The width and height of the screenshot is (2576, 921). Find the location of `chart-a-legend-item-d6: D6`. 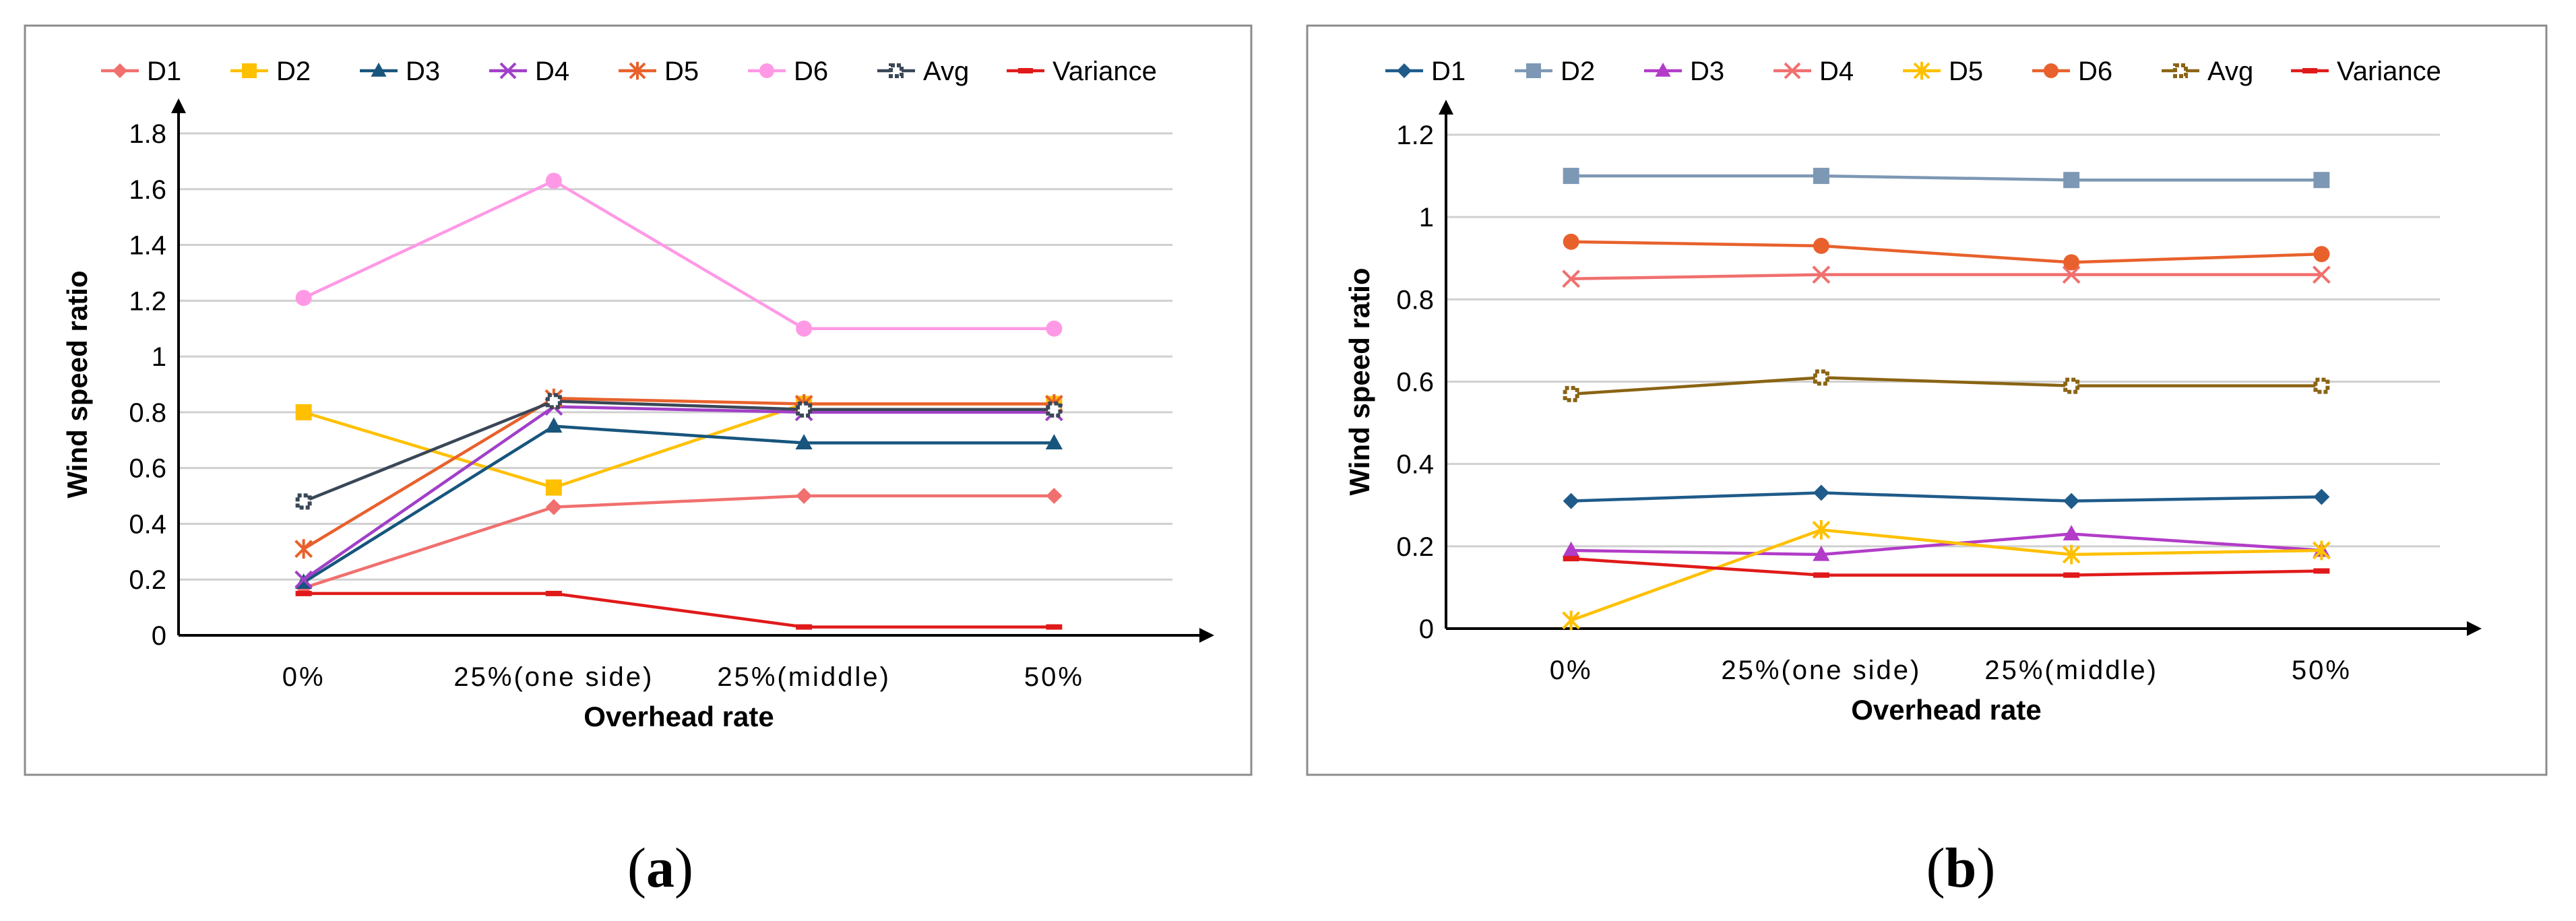

chart-a-legend-item-d6: D6 is located at coordinates (788, 71).